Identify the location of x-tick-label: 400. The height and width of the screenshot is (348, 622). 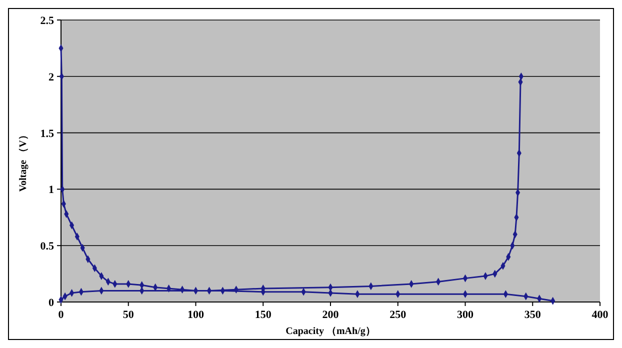
(600, 315).